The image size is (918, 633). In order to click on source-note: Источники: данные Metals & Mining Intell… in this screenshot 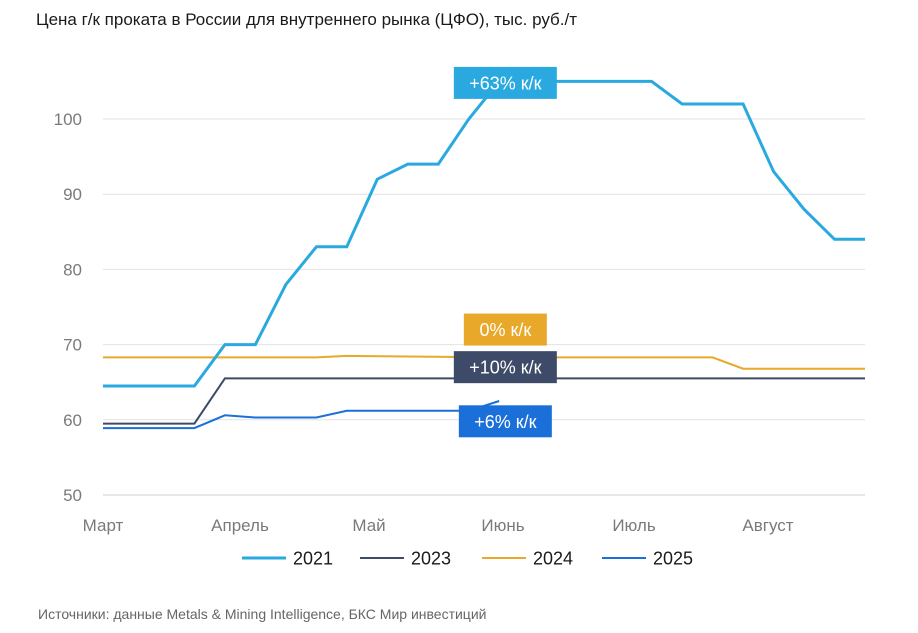, I will do `click(262, 614)`.